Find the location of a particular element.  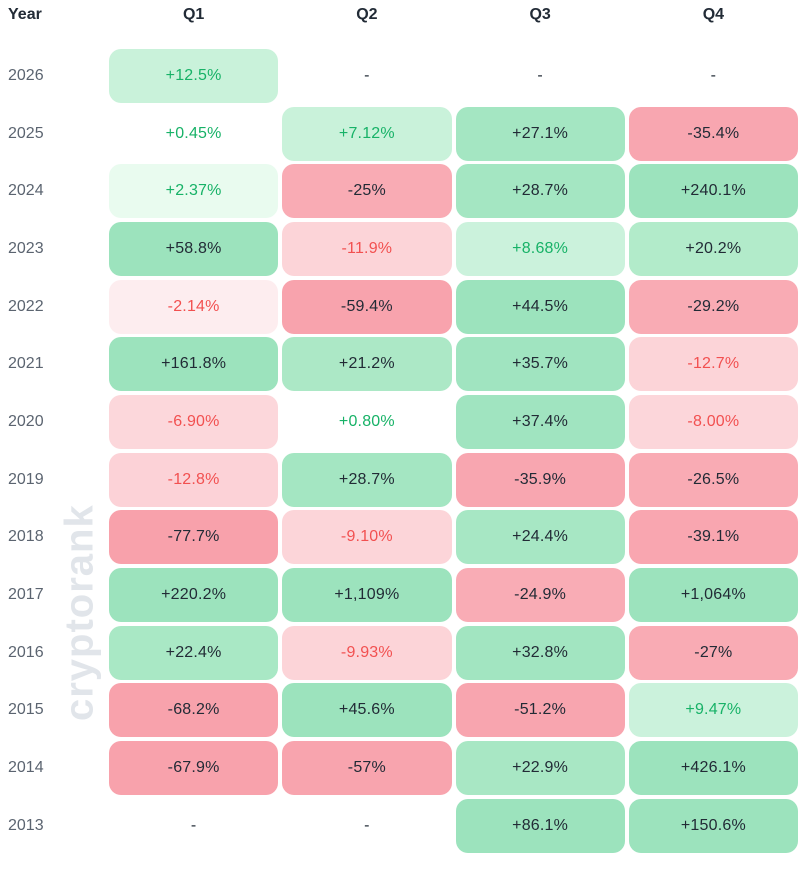

cell-2022-q1: -2.14% is located at coordinates (194, 306).